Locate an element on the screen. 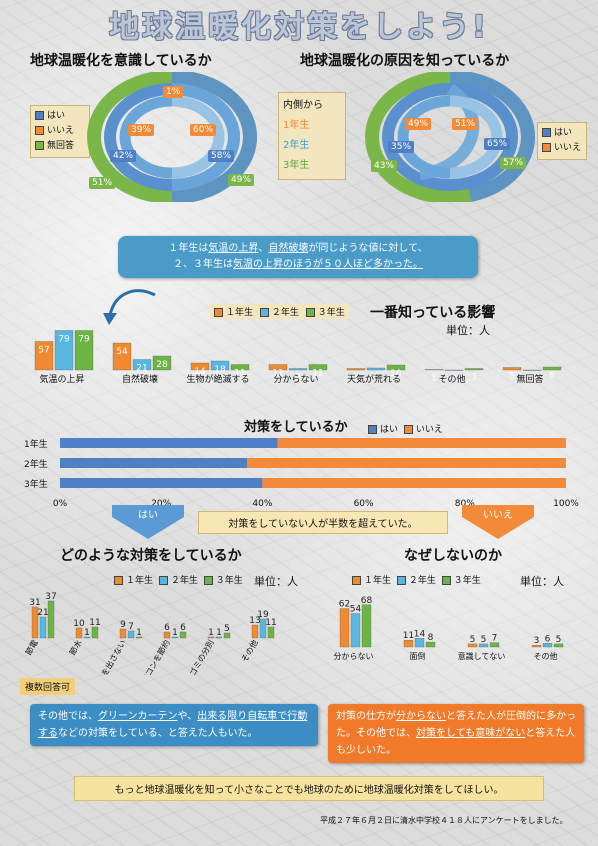  why-heading: なぜしないのか is located at coordinates (453, 556).